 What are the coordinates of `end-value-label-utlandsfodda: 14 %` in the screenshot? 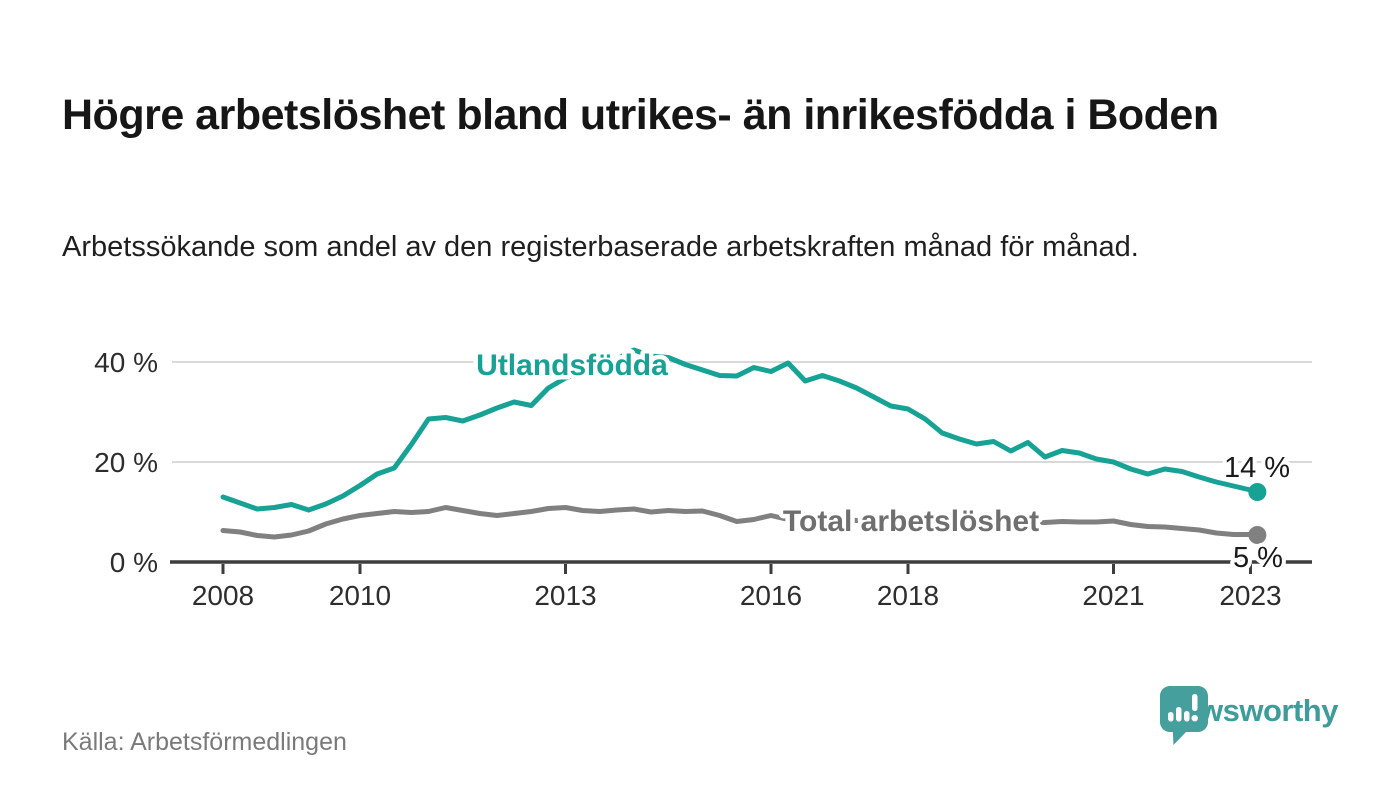 It's located at (1257, 468).